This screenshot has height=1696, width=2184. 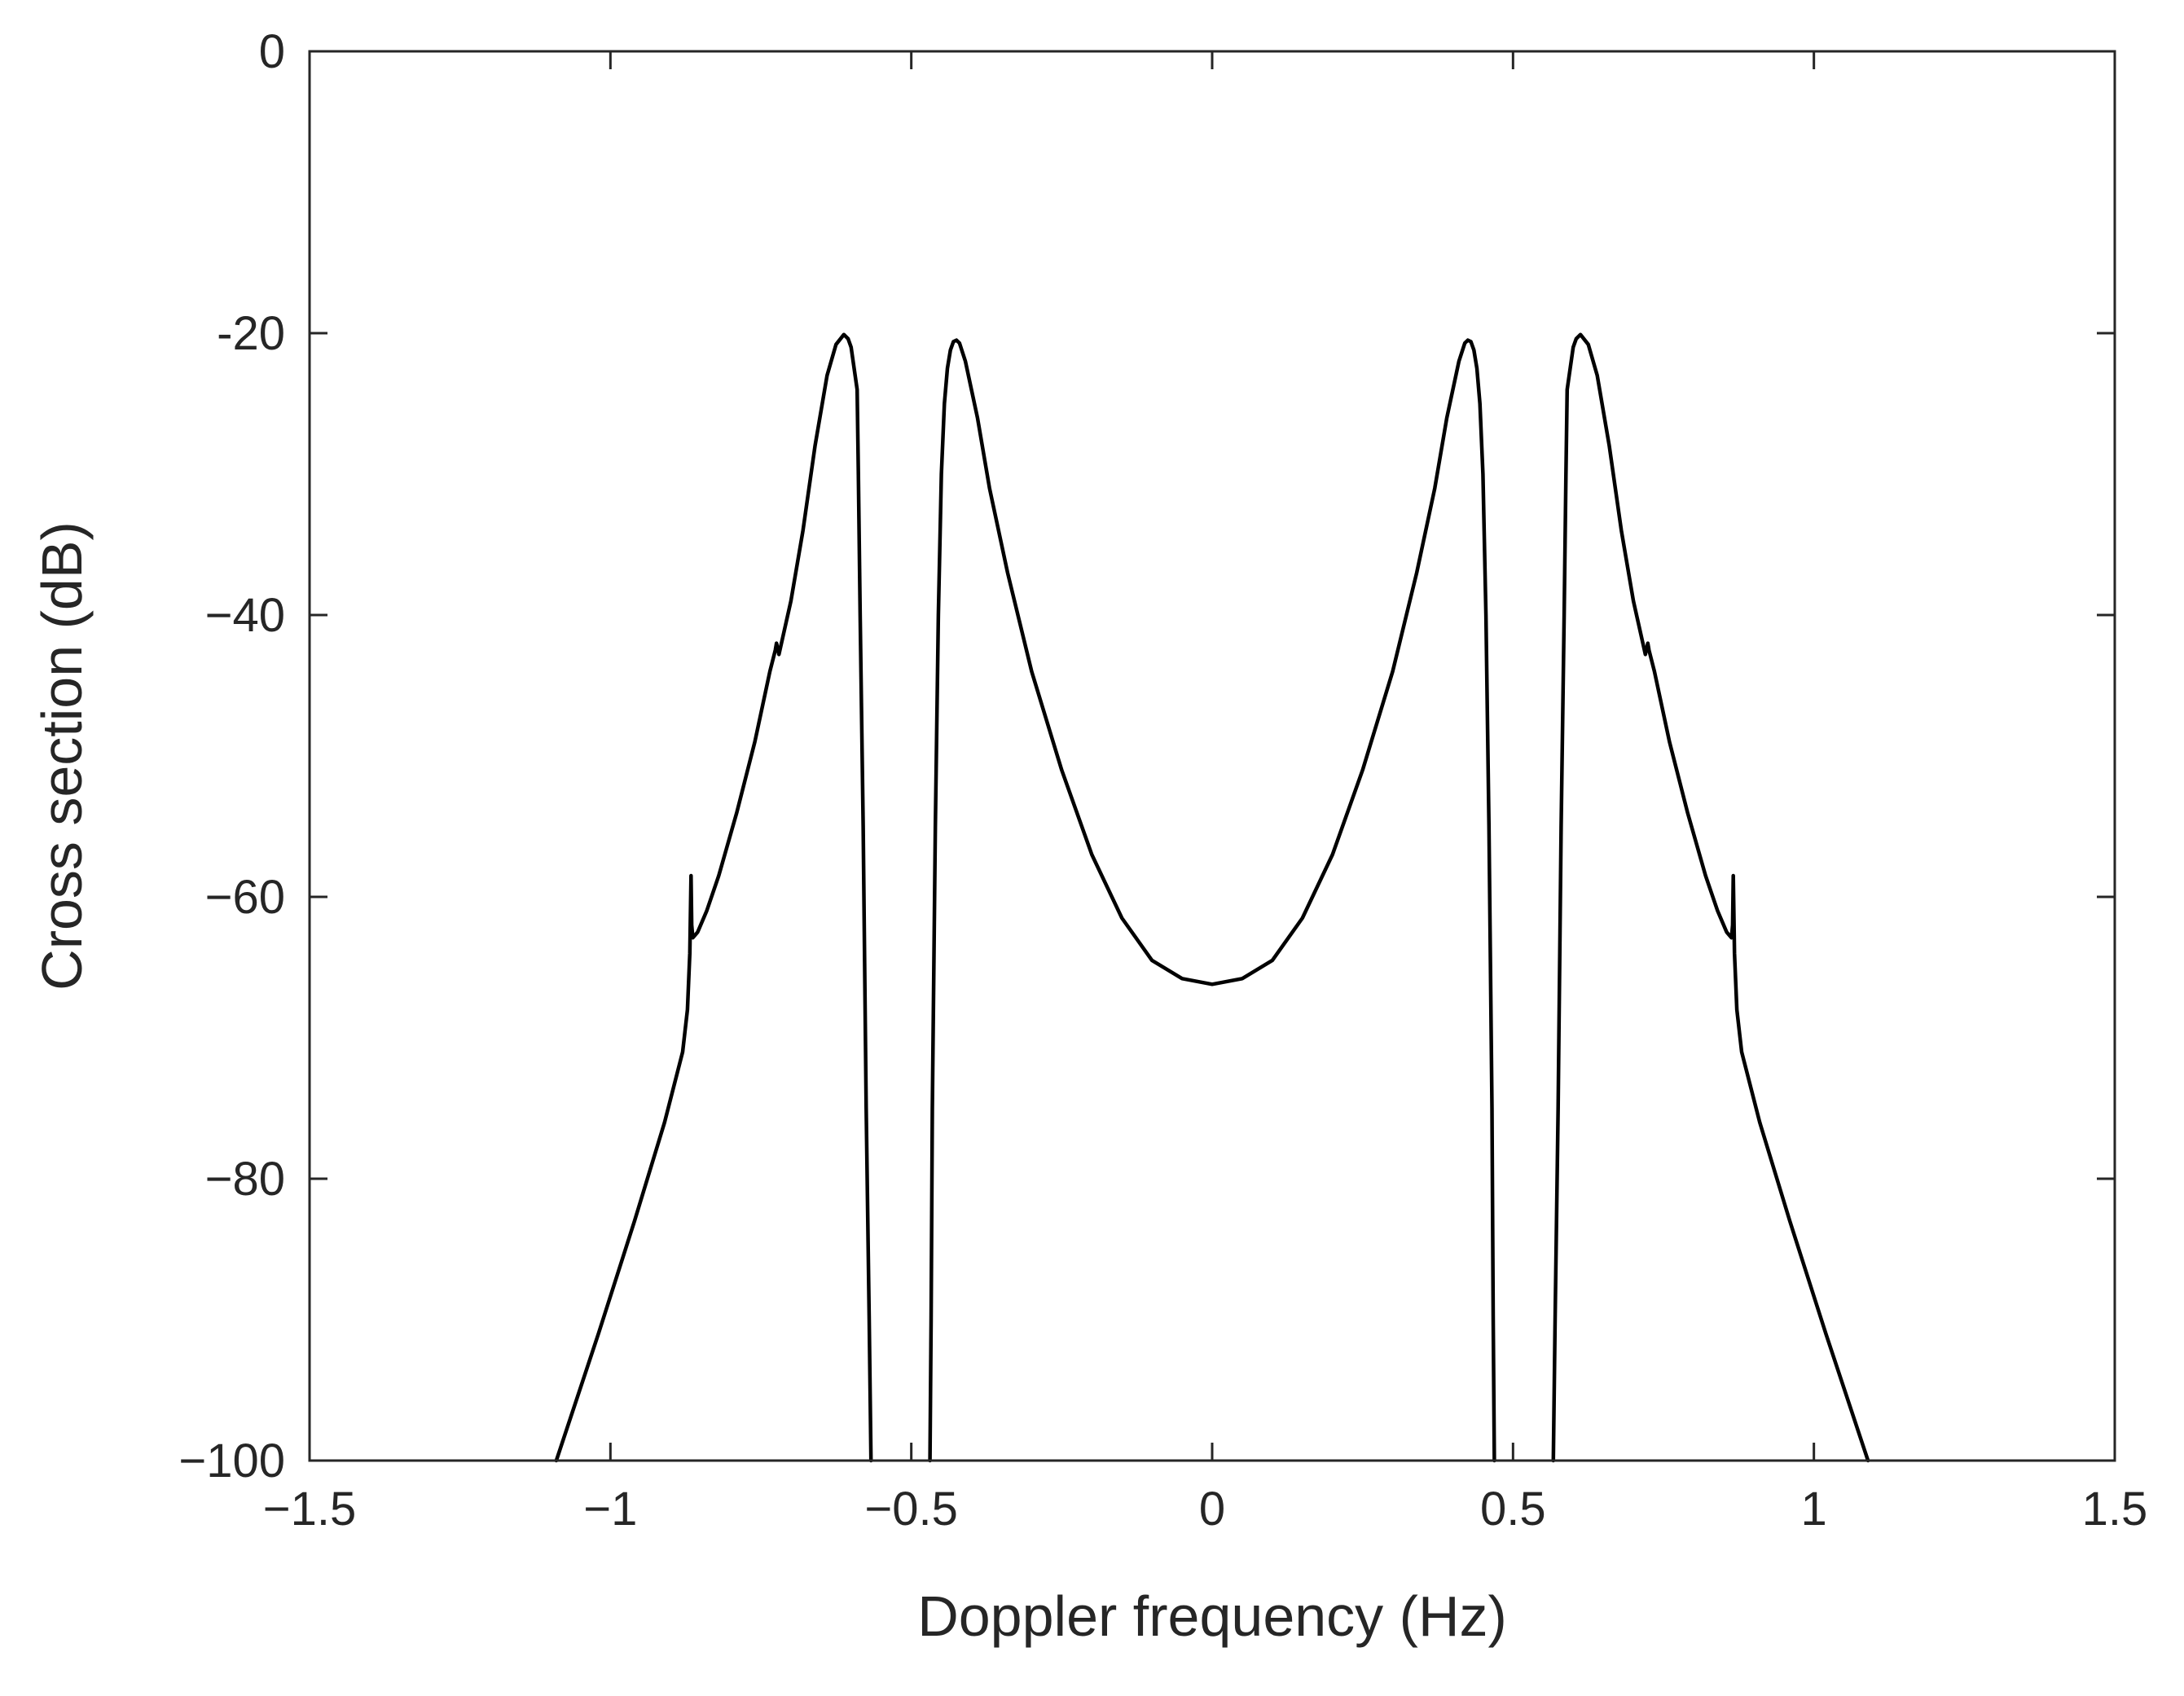 What do you see at coordinates (272, 51) in the screenshot?
I see `y-tick-label: 0` at bounding box center [272, 51].